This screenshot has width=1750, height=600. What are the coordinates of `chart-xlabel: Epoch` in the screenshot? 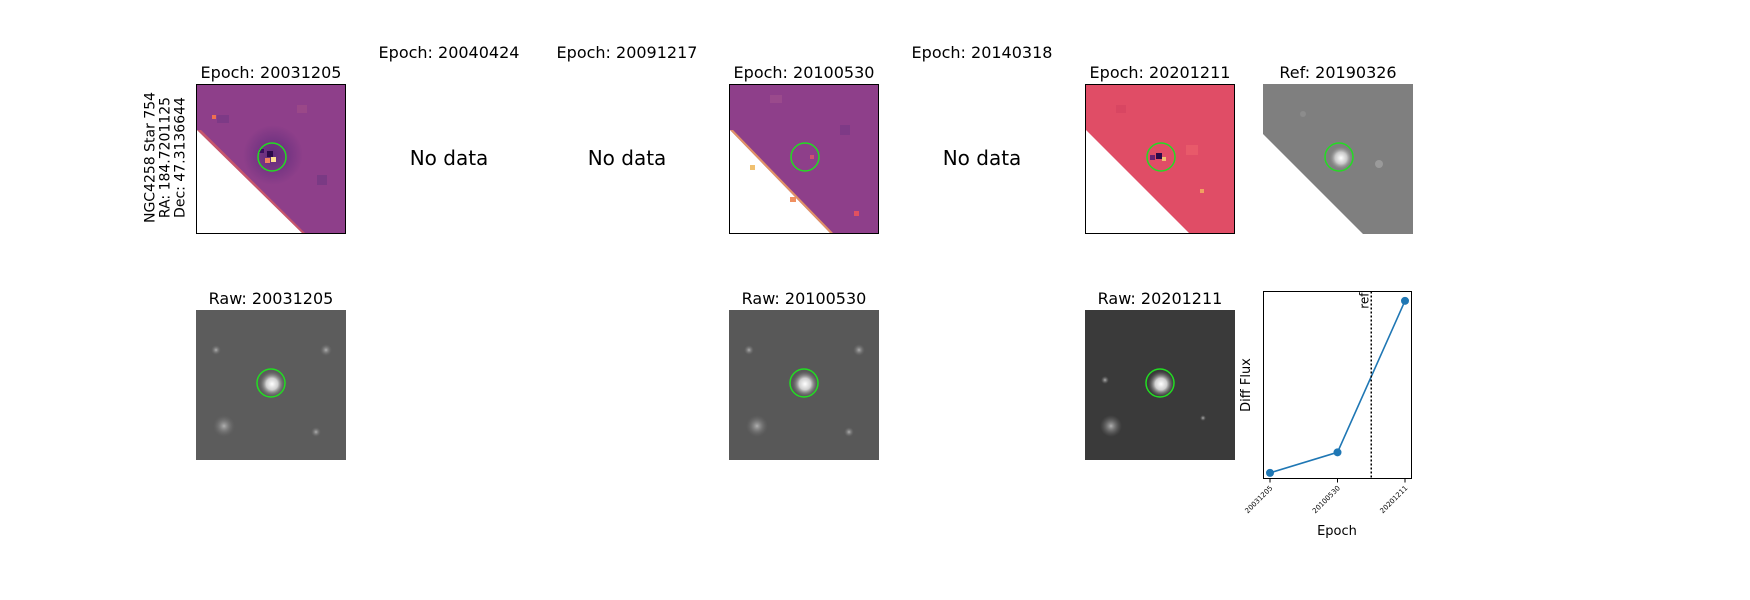 It's located at (1337, 531).